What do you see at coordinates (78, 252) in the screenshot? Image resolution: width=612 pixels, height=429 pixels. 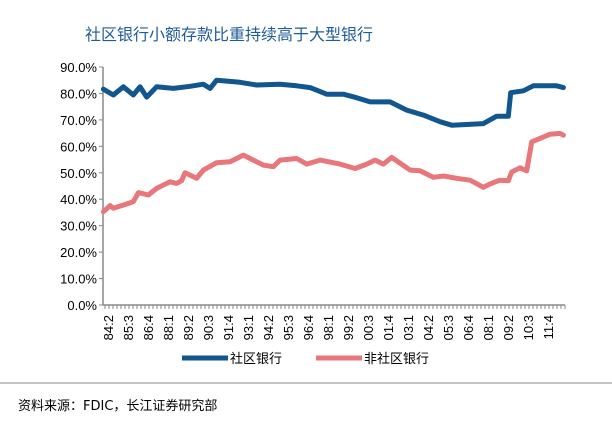 I see `y-tick-label: 20.0%` at bounding box center [78, 252].